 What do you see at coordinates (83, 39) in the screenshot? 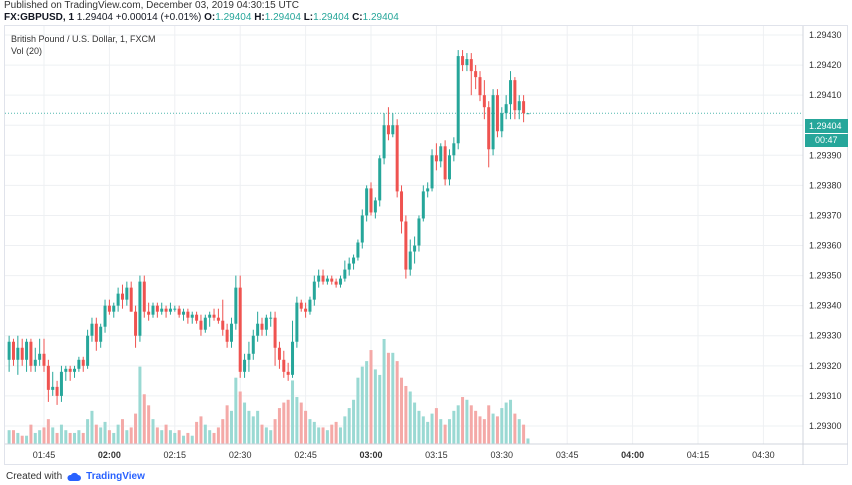
I see `chart-title: British Pound / U.S. Dollar, 1, FXCM` at bounding box center [83, 39].